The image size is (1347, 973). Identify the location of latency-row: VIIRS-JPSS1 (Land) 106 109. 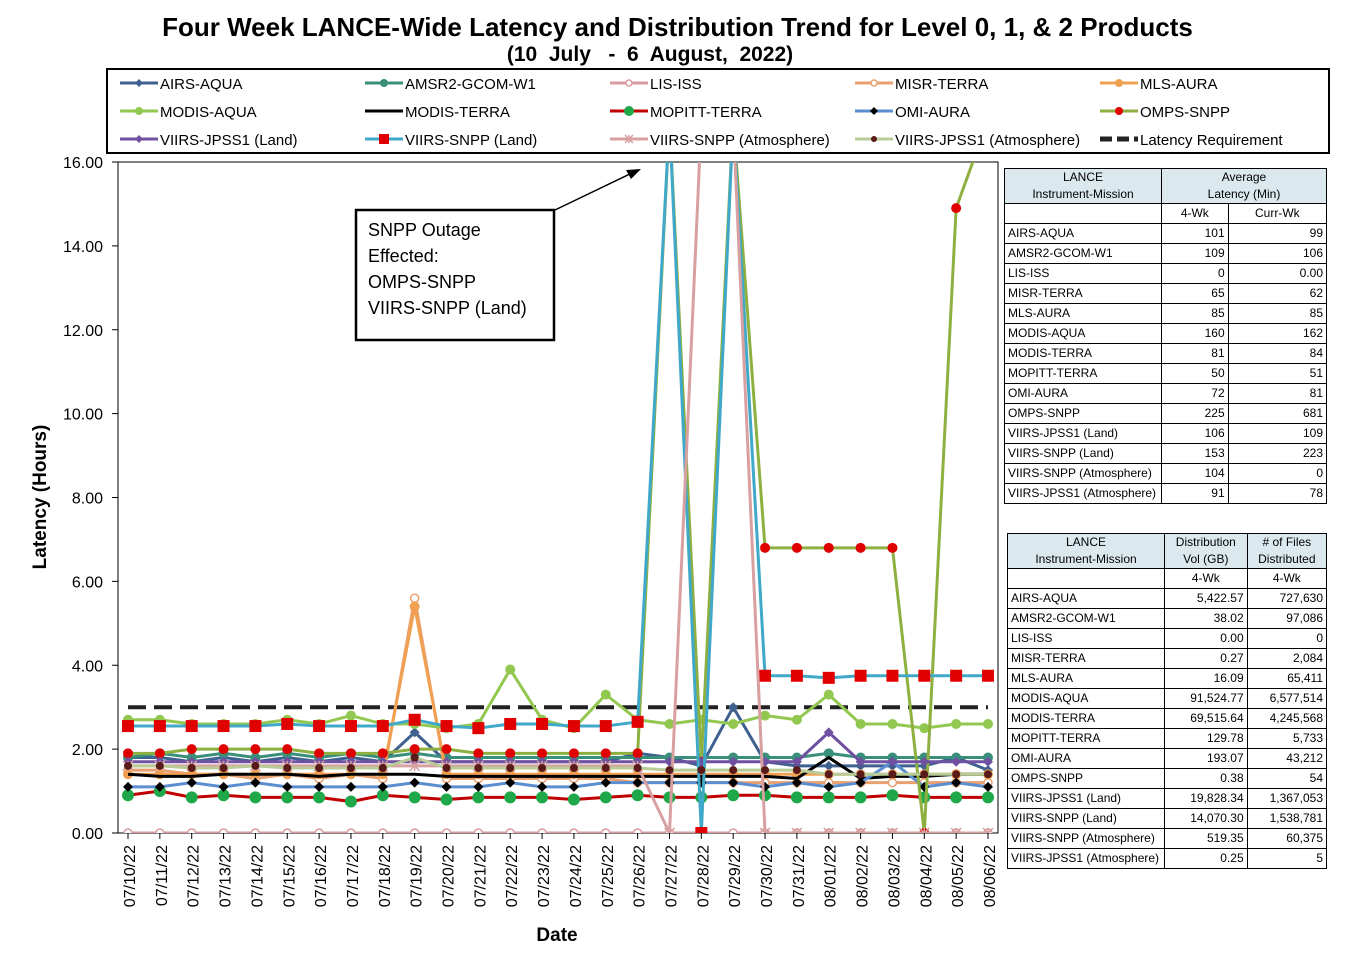
(1166, 433).